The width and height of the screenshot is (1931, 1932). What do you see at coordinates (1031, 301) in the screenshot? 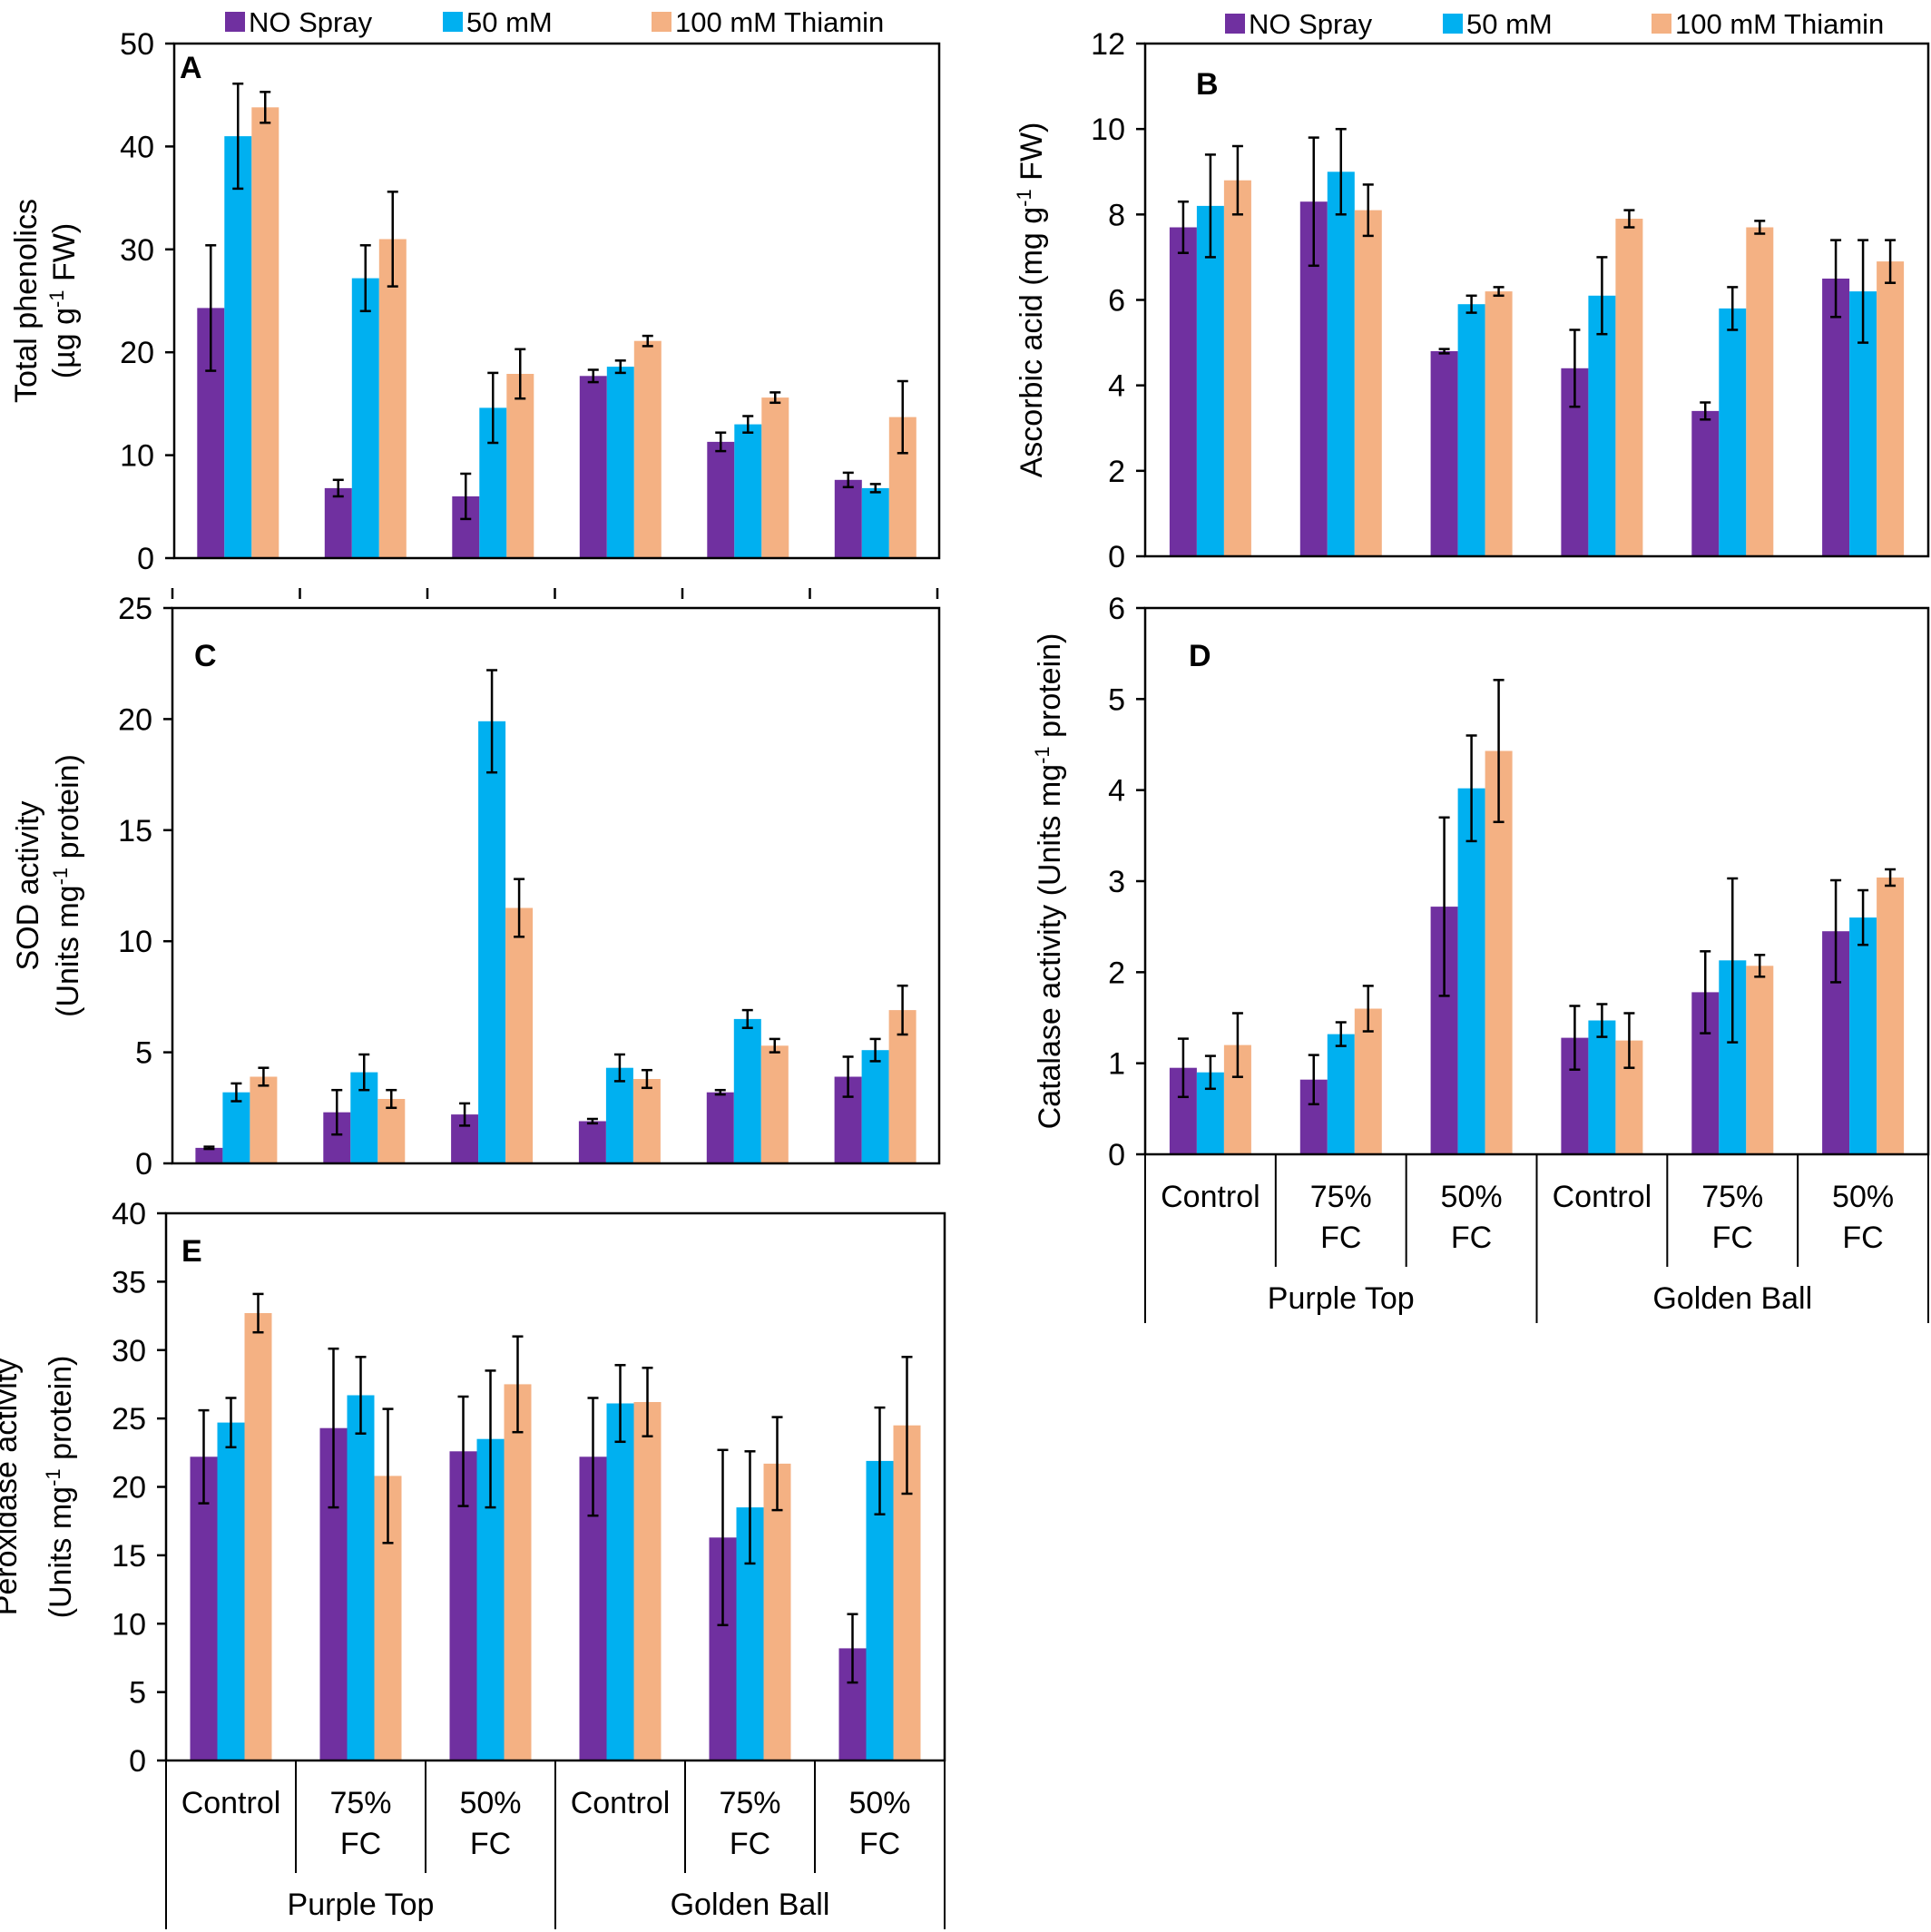
I see `y-axis-title-line2: Ascorbic acid (mg g-1 FW)` at bounding box center [1031, 301].